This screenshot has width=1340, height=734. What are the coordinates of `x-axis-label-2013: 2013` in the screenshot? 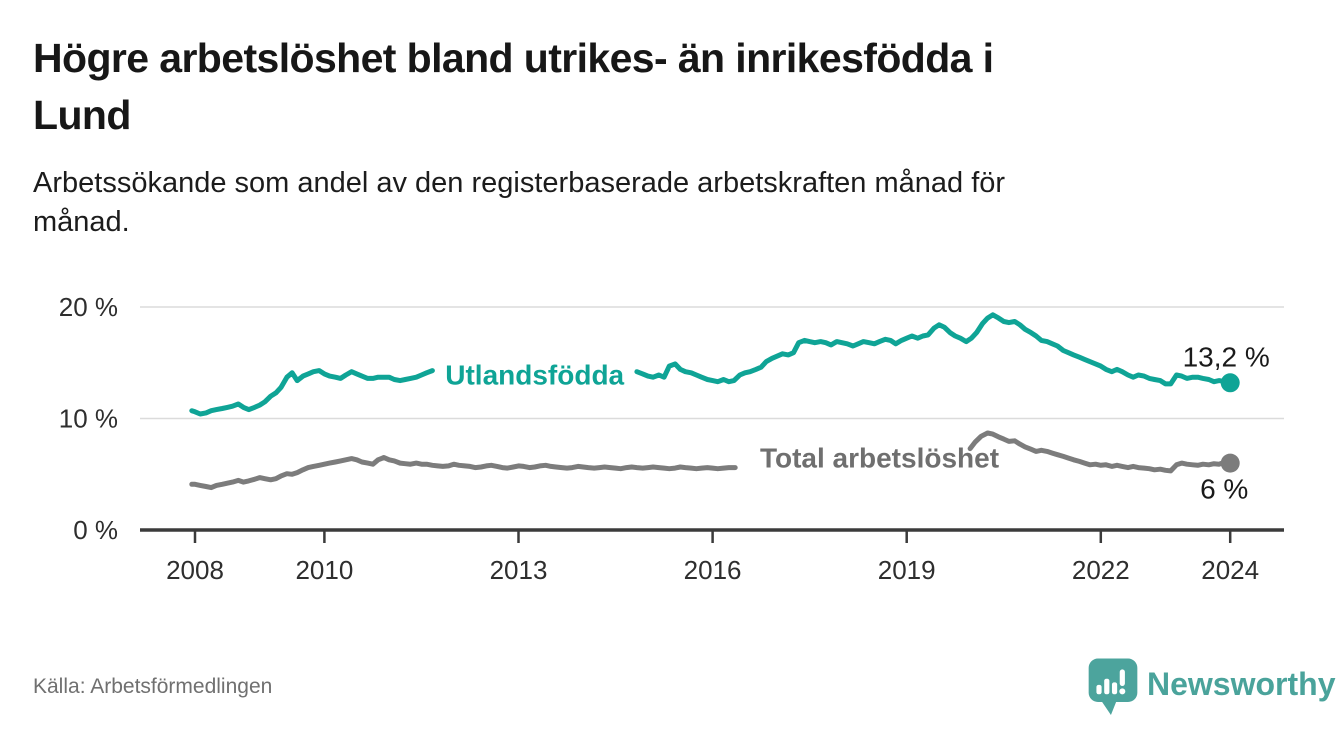 It's located at (519, 570).